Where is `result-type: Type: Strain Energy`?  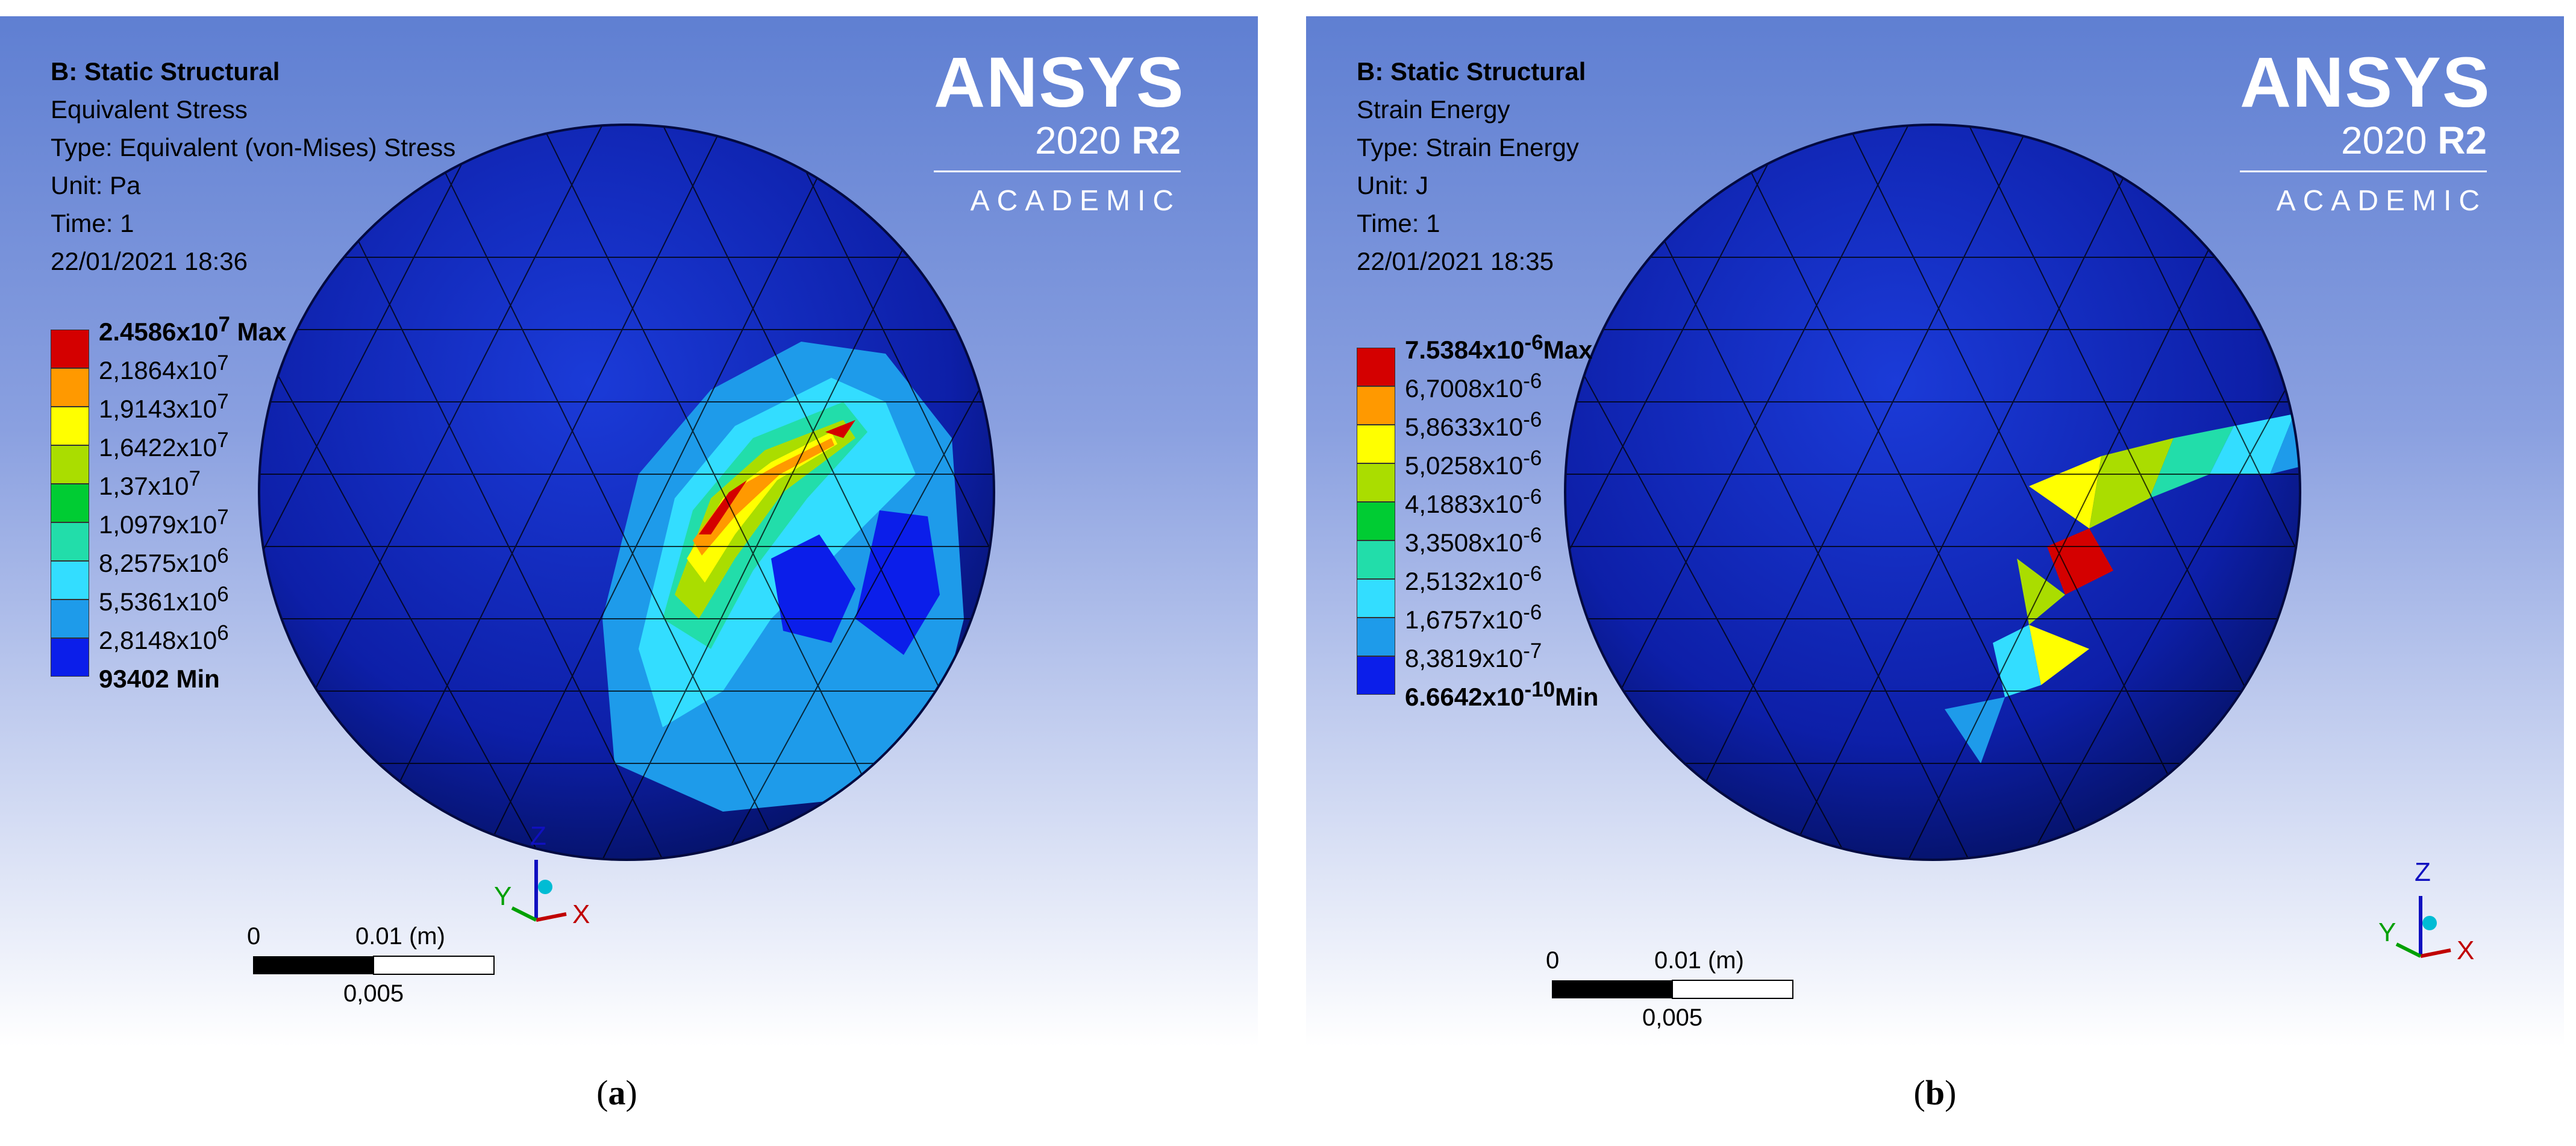 result-type: Type: Strain Energy is located at coordinates (1468, 147).